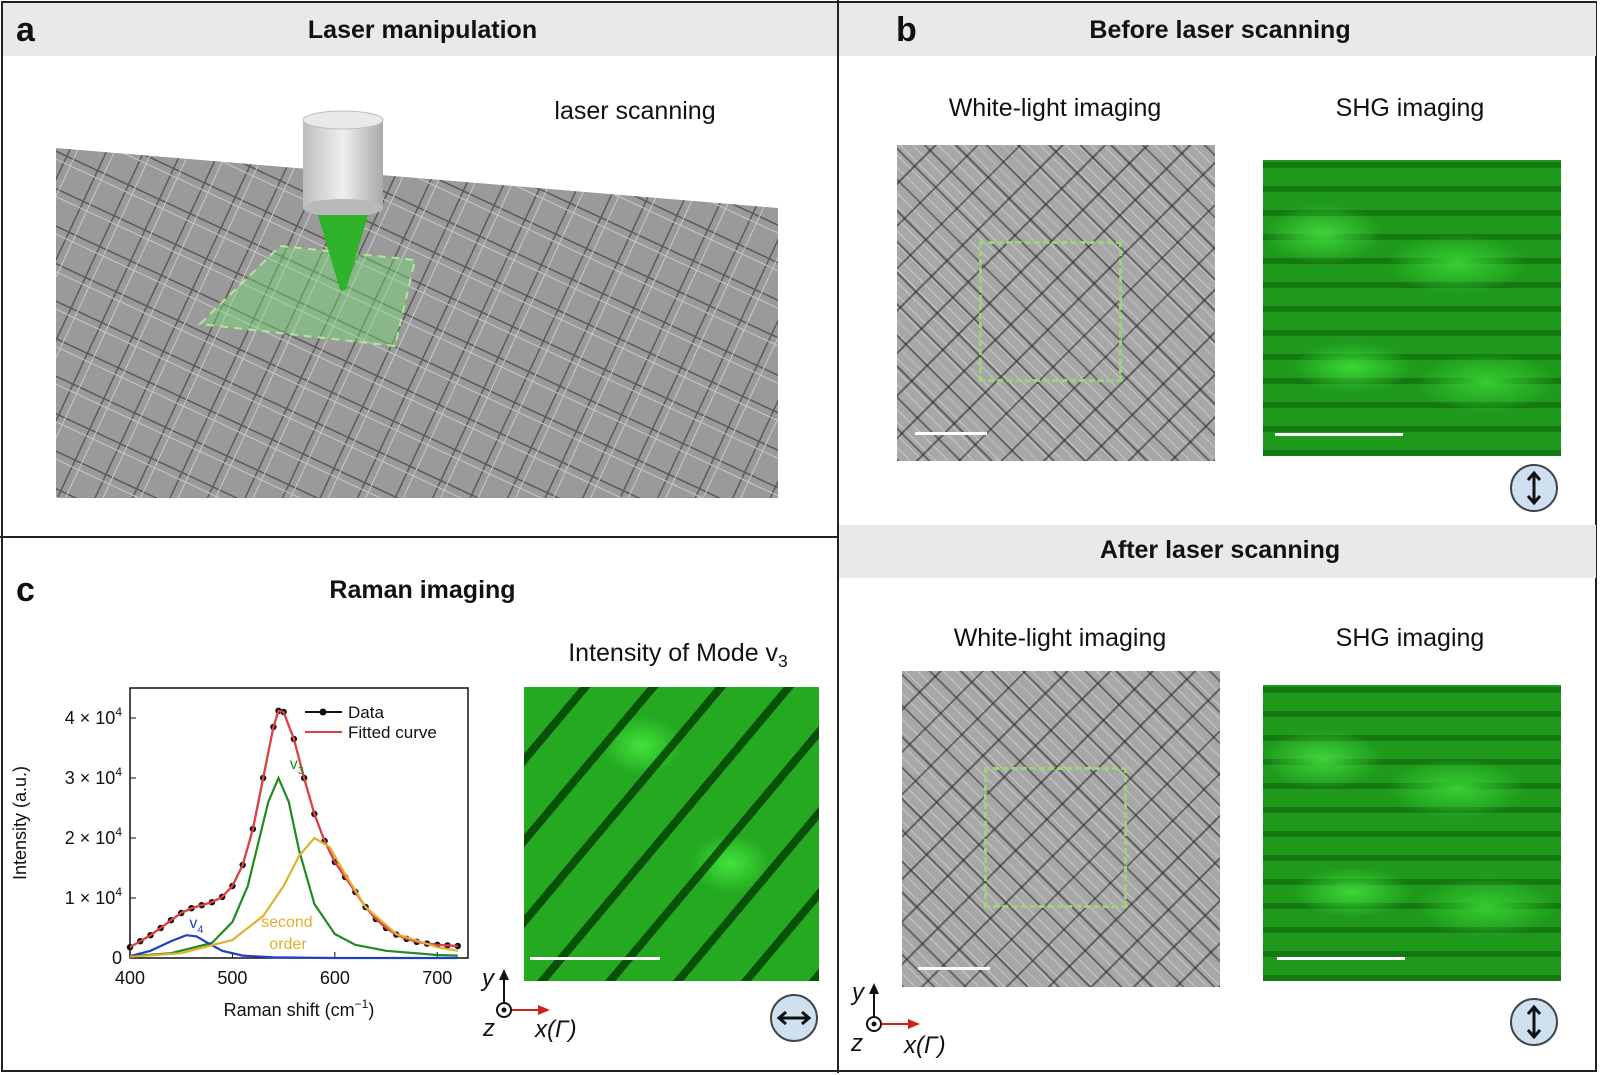 This screenshot has width=1600, height=1075. Describe the element at coordinates (94, 716) in the screenshot. I see `y-tick-label: 4 × 10⁴` at that location.